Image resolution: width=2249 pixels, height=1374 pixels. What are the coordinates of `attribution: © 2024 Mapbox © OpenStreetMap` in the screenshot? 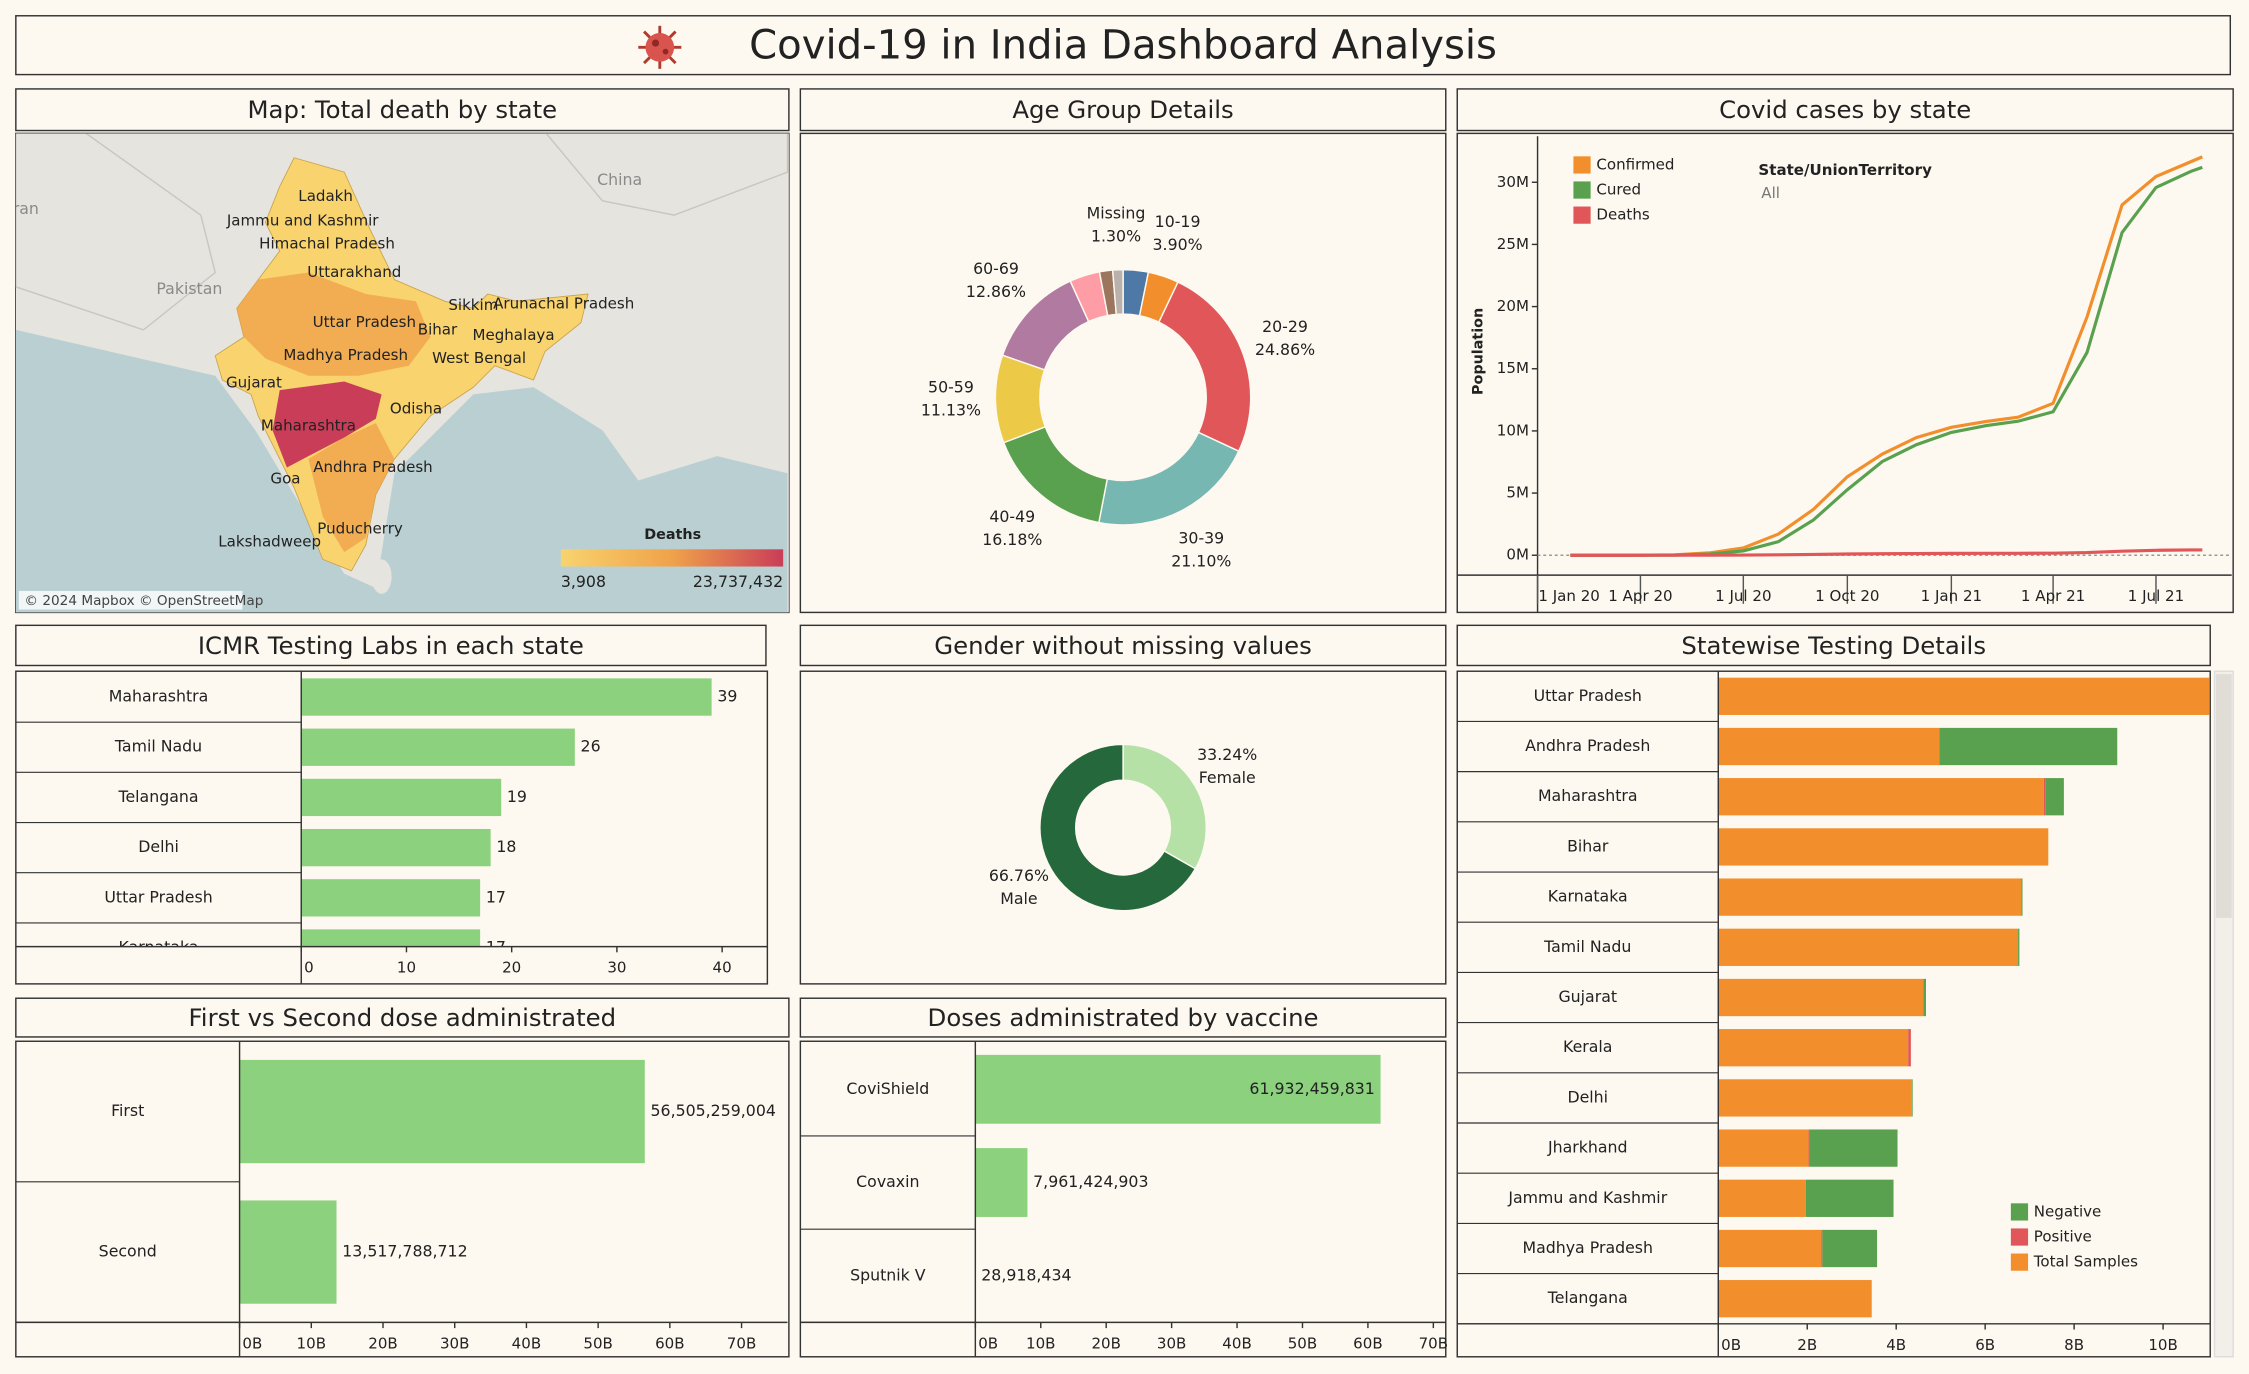 It's located at (143, 601).